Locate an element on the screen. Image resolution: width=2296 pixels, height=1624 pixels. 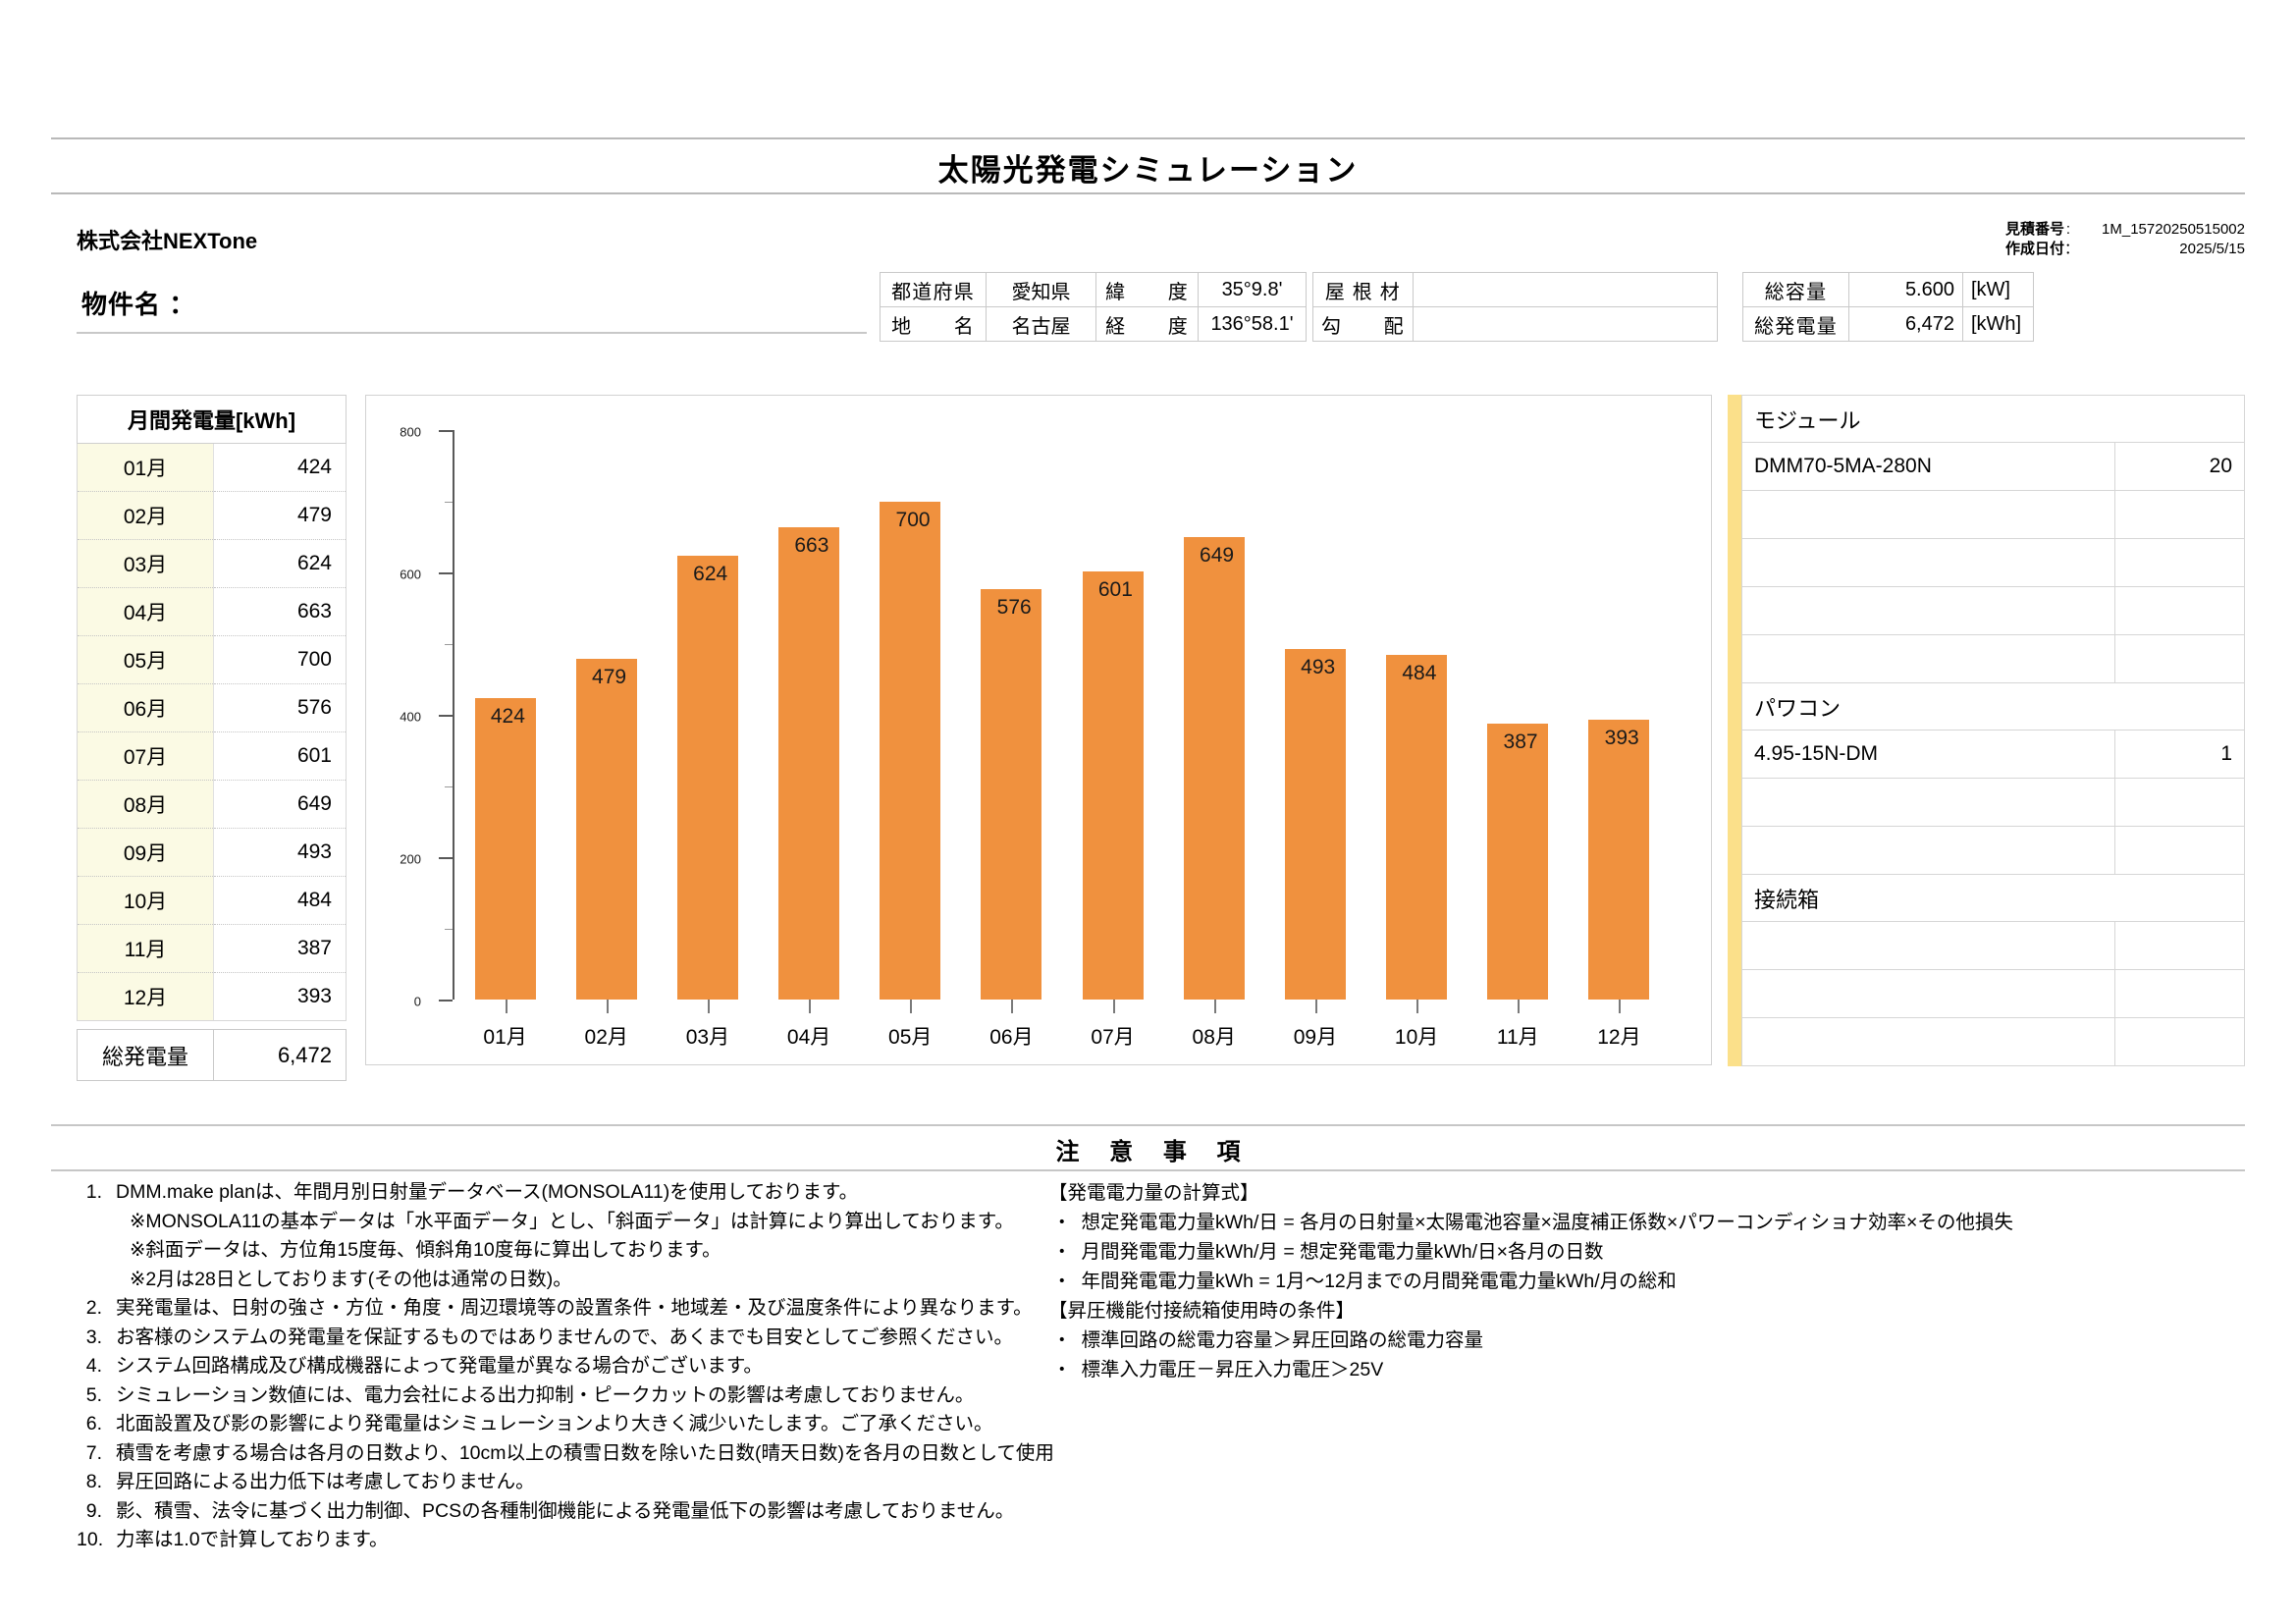
chart-x-tick-label: 05月 is located at coordinates (910, 1037).